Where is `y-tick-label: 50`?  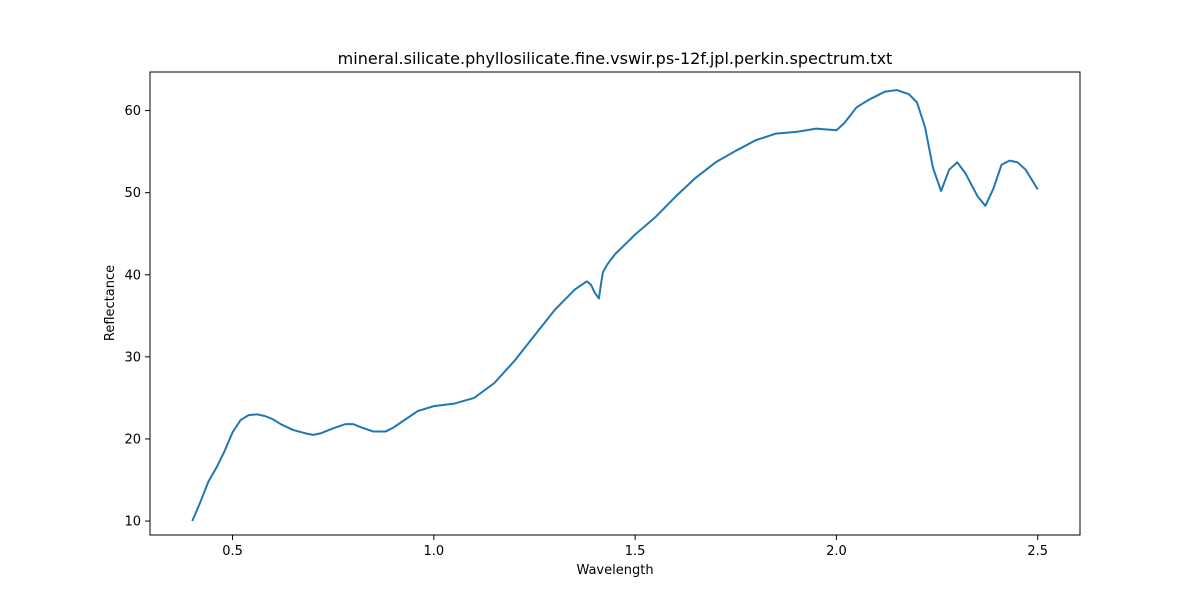
y-tick-label: 50 is located at coordinates (132, 193).